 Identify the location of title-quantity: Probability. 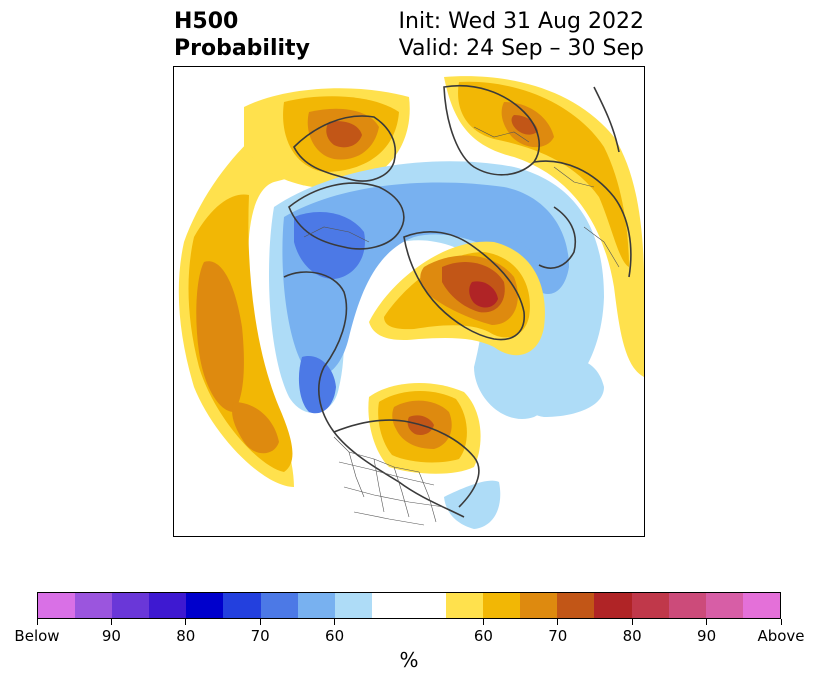
(242, 48).